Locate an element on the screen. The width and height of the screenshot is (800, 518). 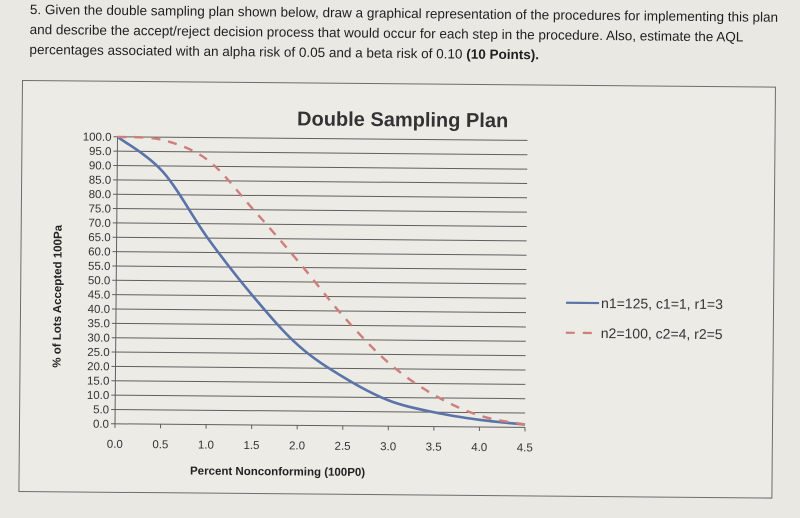
y-tick-label: 0.0 is located at coordinates (101, 425).